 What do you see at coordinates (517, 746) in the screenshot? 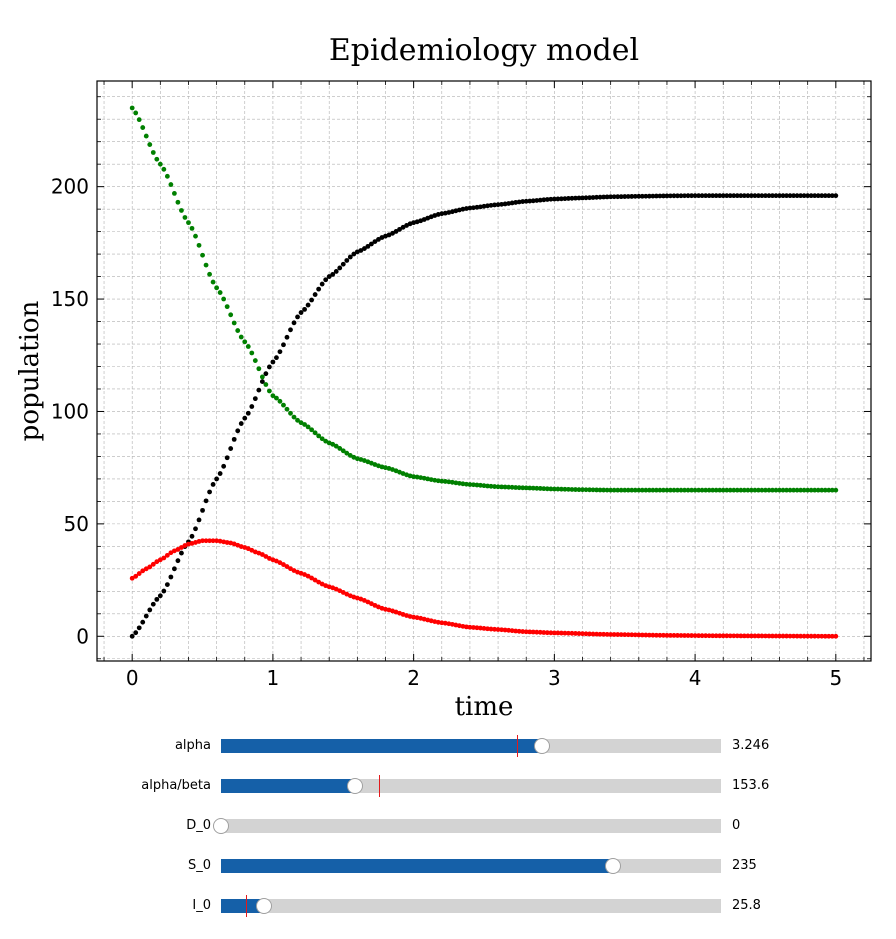
I see `slider-initial-marker` at bounding box center [517, 746].